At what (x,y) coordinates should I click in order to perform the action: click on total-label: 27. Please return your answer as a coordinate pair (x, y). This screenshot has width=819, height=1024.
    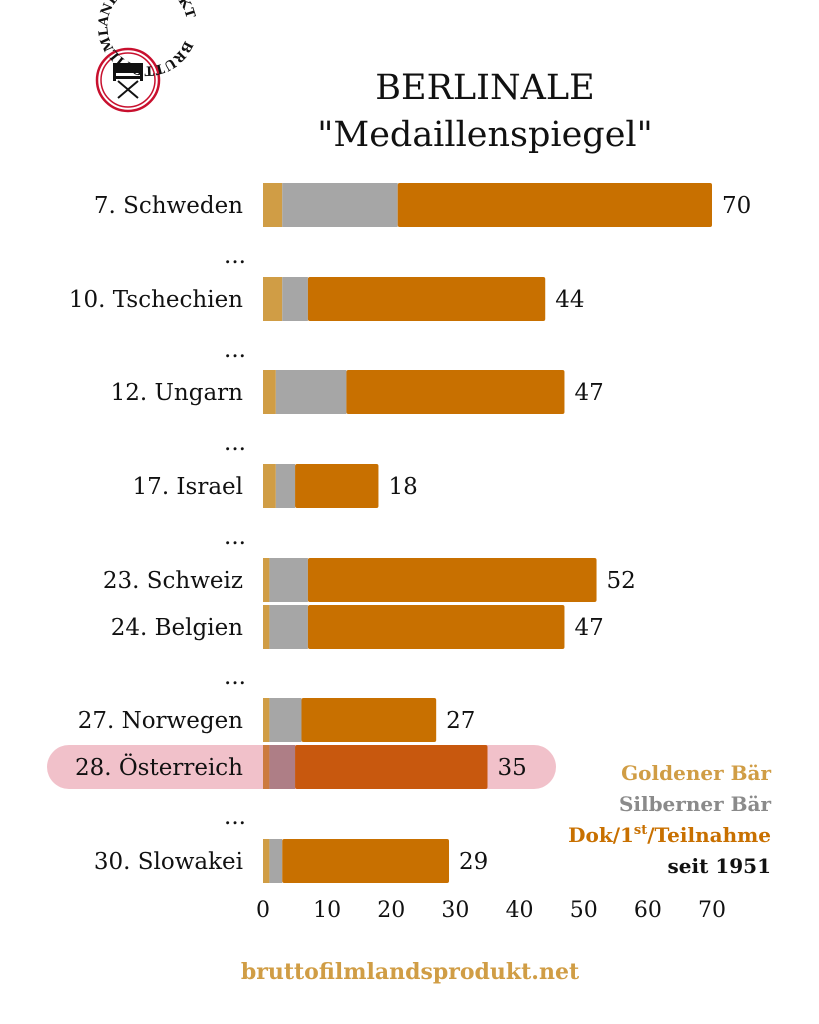
    Looking at the image, I should click on (460, 721).